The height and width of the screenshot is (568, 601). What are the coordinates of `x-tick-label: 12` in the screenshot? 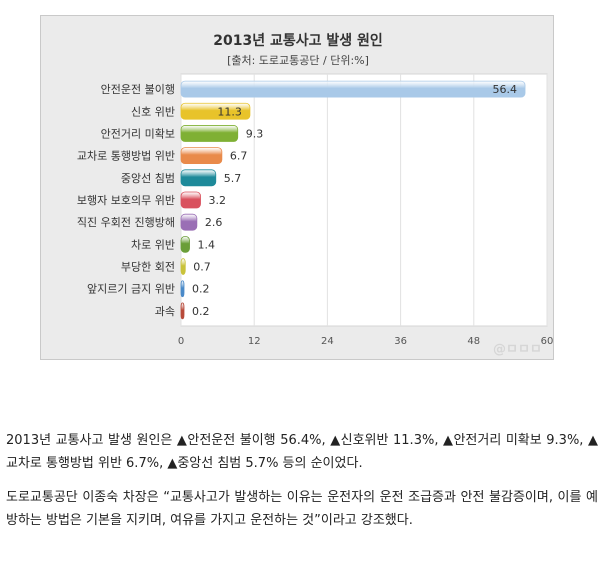 It's located at (254, 341).